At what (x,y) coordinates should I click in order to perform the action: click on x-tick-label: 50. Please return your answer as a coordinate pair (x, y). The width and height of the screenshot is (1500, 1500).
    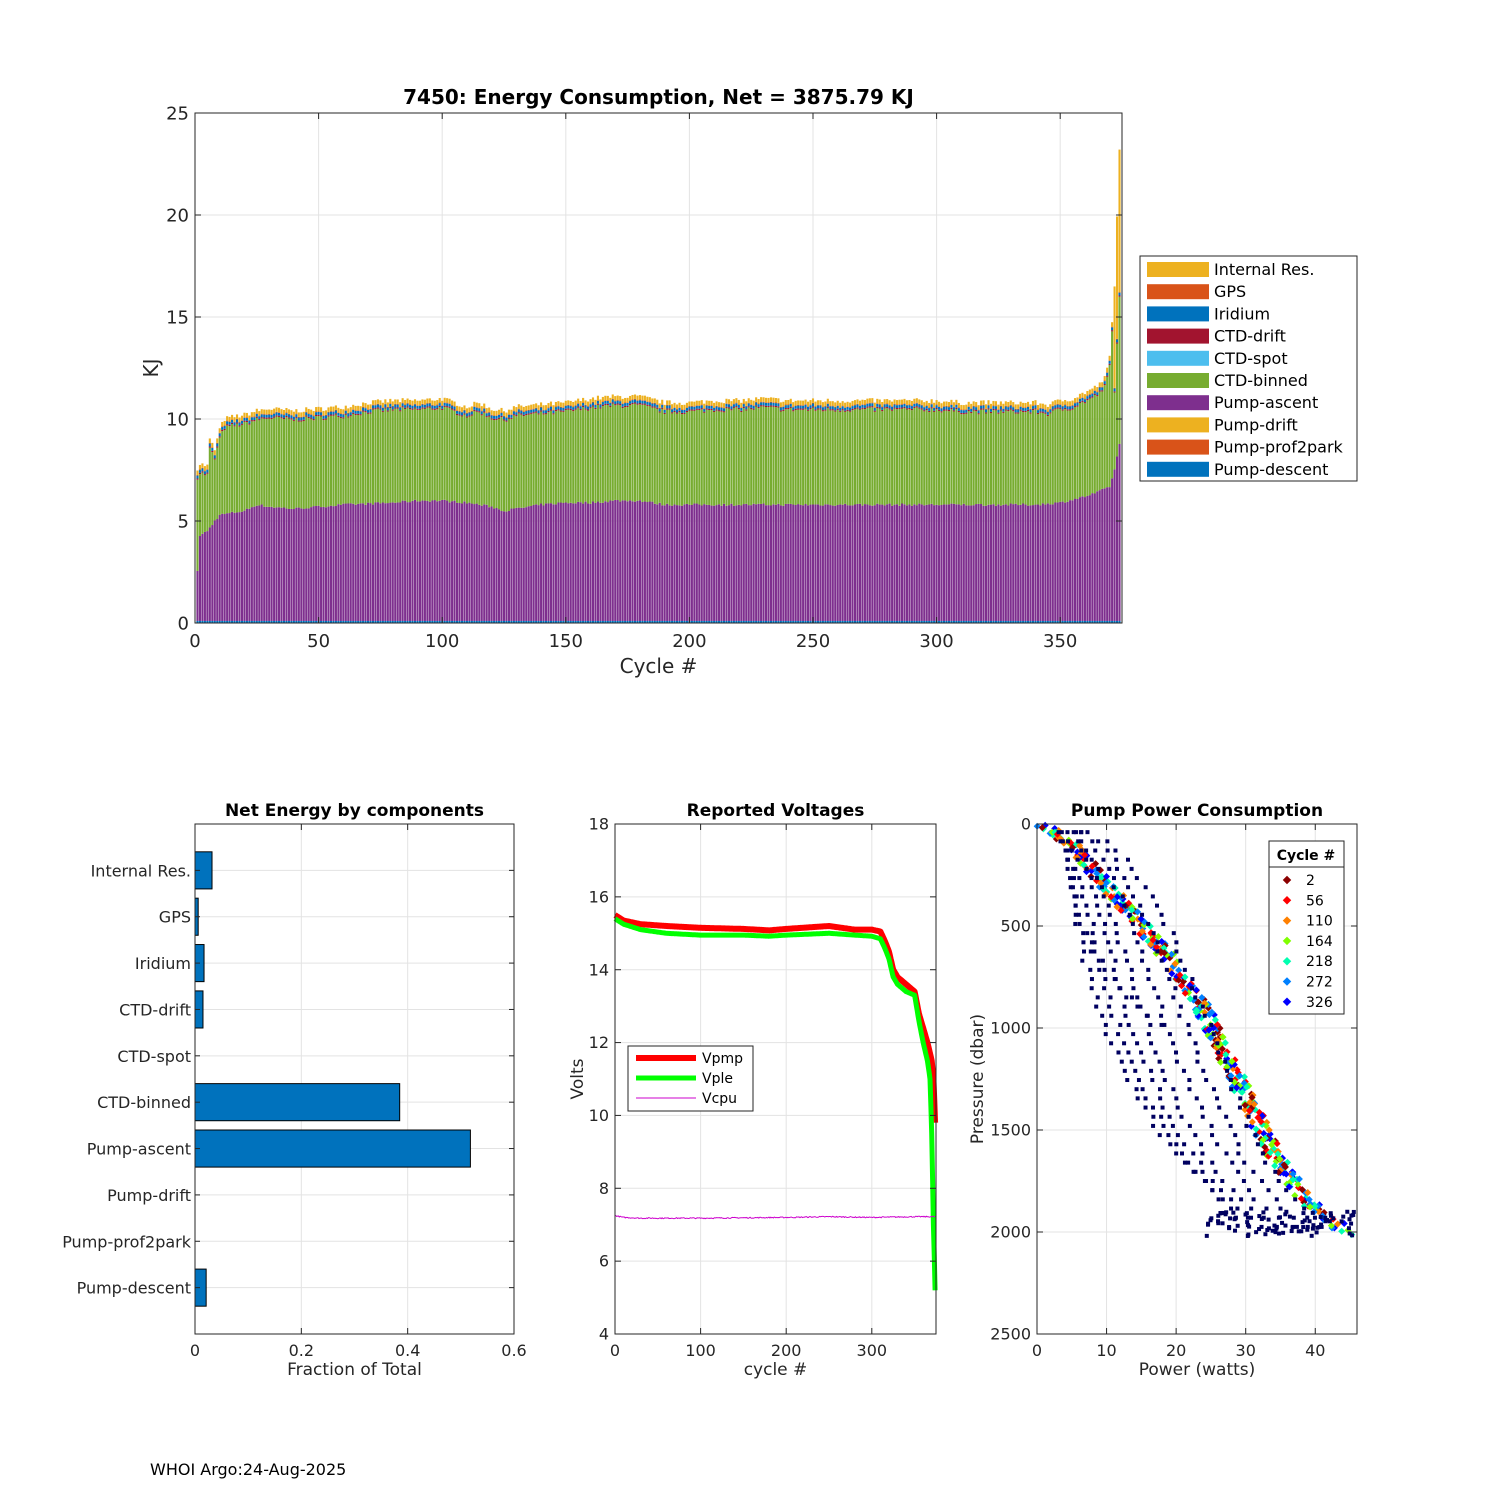
    Looking at the image, I should click on (318, 641).